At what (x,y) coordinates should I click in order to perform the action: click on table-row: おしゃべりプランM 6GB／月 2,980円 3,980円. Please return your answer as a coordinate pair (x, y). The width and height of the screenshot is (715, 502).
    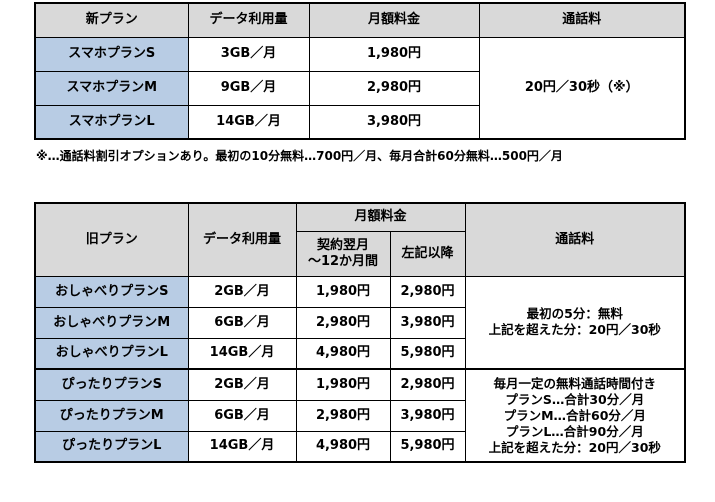
    Looking at the image, I should click on (359, 322).